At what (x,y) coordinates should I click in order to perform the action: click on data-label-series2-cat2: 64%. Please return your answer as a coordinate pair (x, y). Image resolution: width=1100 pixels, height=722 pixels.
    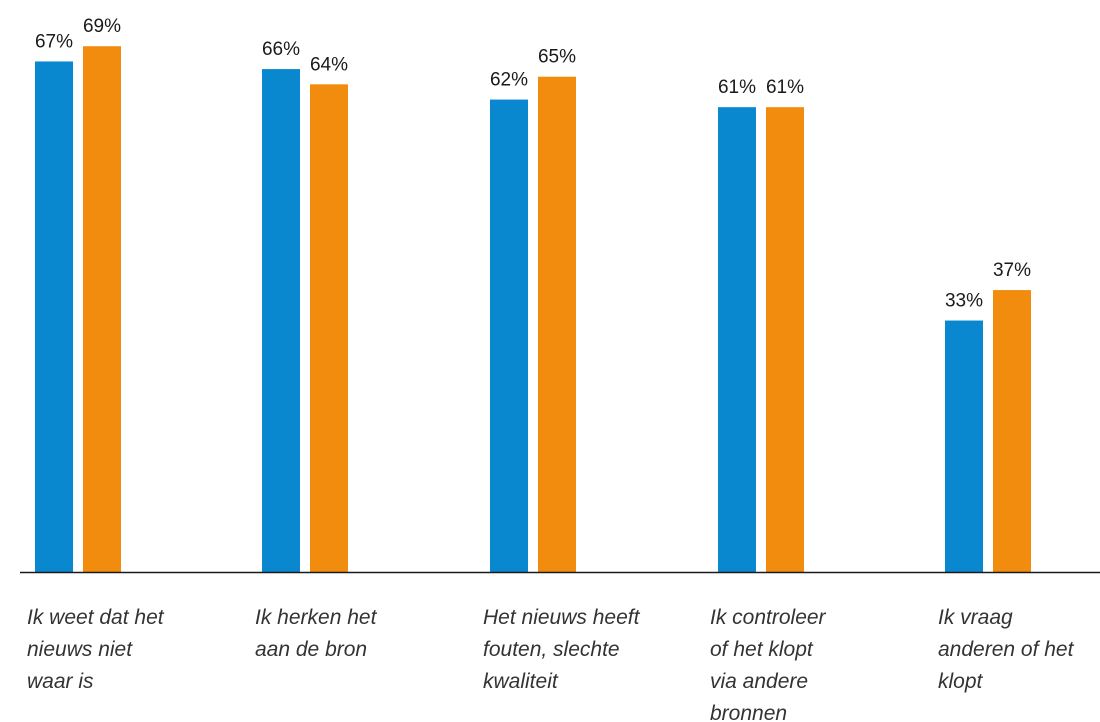
    Looking at the image, I should click on (329, 64).